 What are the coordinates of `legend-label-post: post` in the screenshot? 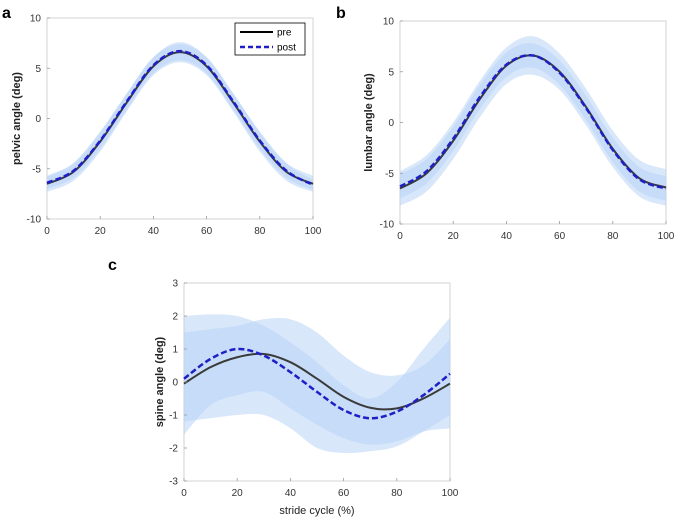 It's located at (286, 48).